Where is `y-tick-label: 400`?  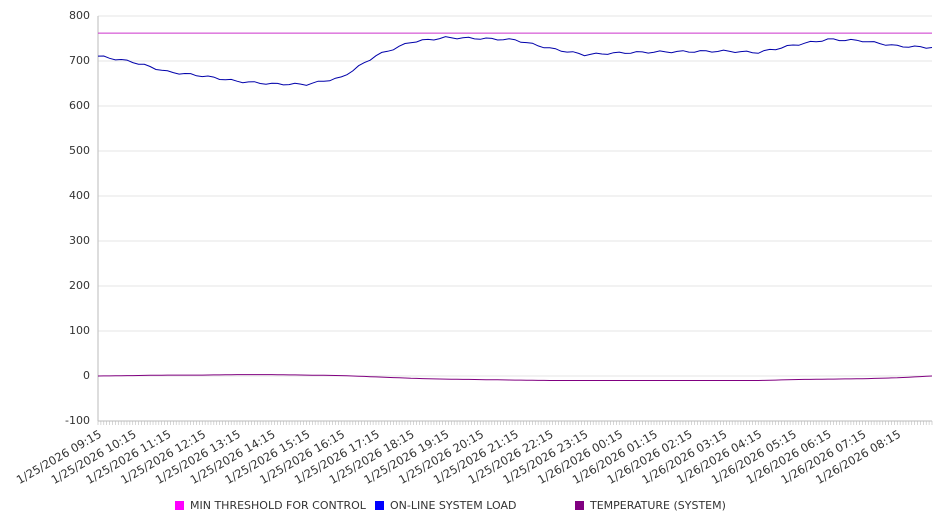 y-tick-label: 400 is located at coordinates (79, 195).